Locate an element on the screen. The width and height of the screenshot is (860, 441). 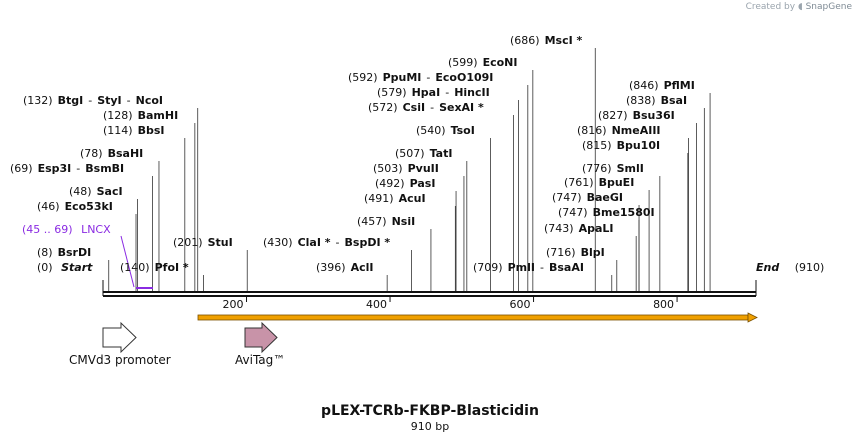
site-pos: (396) is located at coordinates (331, 267).